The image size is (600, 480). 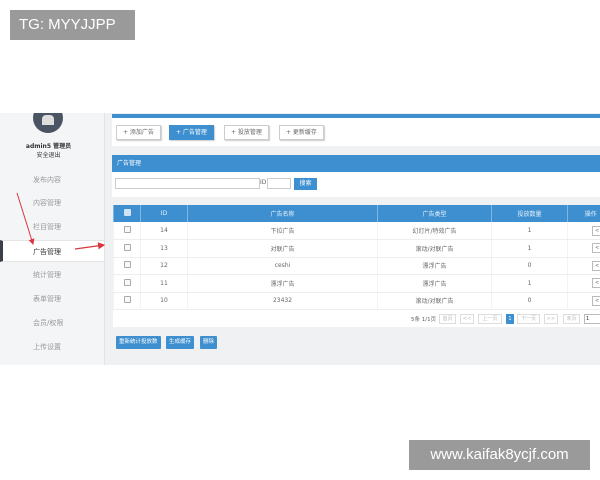 What do you see at coordinates (434, 231) in the screenshot?
I see `cell-type: 幻灯片/特效广告` at bounding box center [434, 231].